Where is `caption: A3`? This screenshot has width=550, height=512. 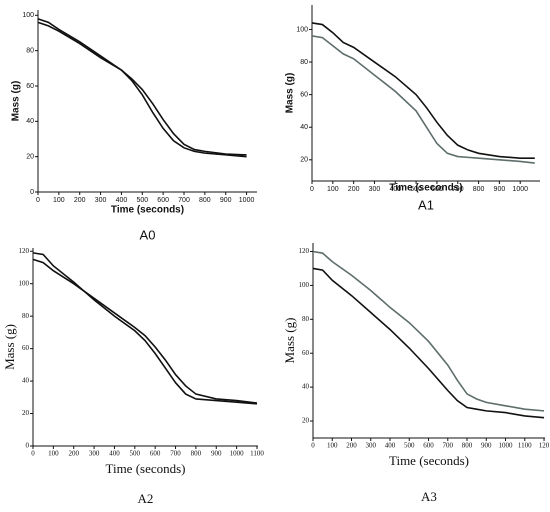 caption: A3 is located at coordinates (429, 496).